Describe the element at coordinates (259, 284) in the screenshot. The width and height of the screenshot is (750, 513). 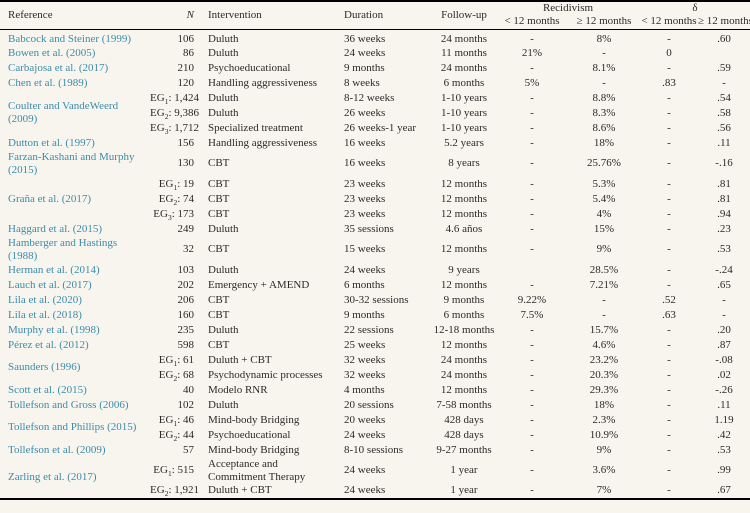
I see `intervention-value: Emergency + AMEND` at that location.